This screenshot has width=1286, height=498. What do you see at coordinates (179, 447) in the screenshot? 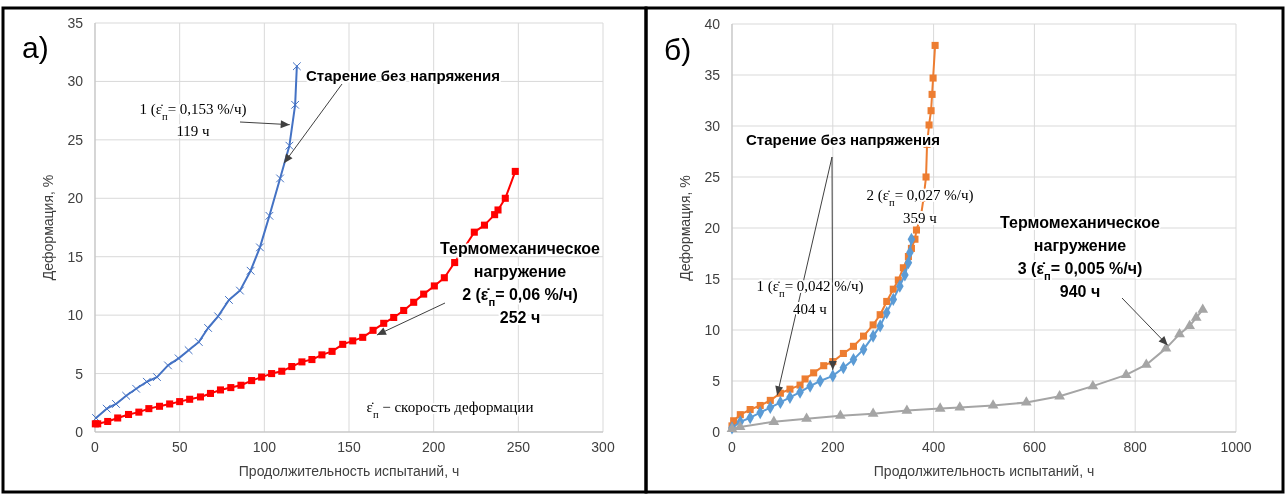
I see `x-tick-label: 50` at bounding box center [179, 447].